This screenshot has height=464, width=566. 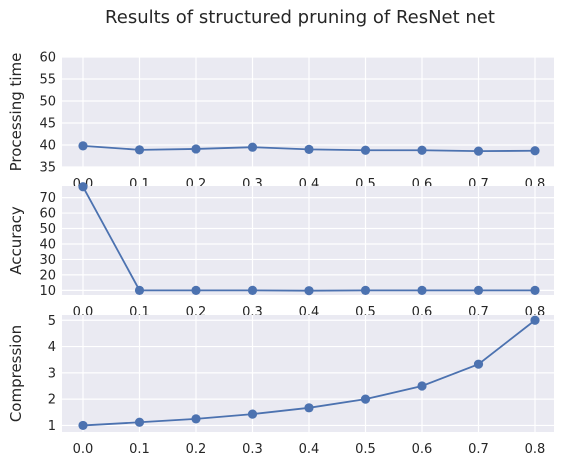 What do you see at coordinates (52, 321) in the screenshot?
I see `y-tick-label: 5` at bounding box center [52, 321].